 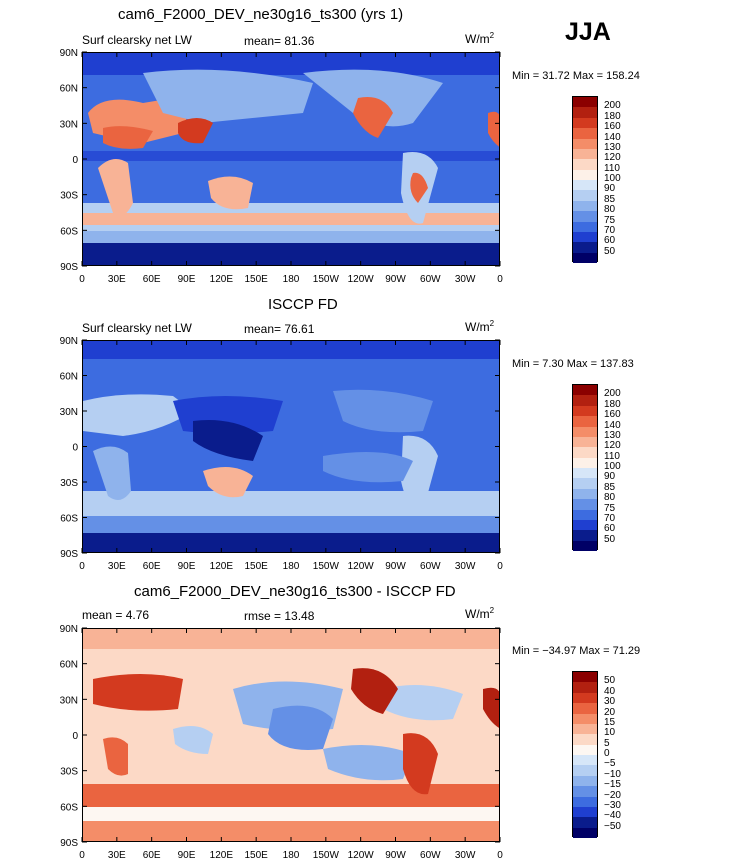 What do you see at coordinates (612, 826) in the screenshot?
I see `colorbar-label: −50` at bounding box center [612, 826].